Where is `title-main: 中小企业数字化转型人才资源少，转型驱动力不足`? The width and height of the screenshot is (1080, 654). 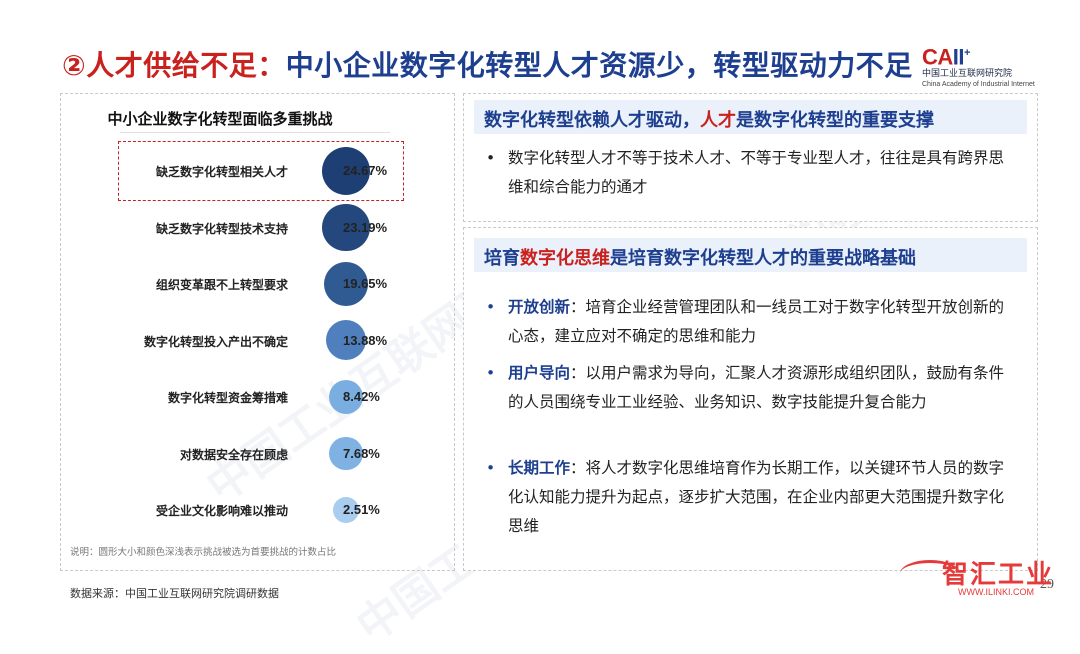 title-main: 中小企业数字化转型人才资源少，转型驱动力不足 is located at coordinates (599, 65).